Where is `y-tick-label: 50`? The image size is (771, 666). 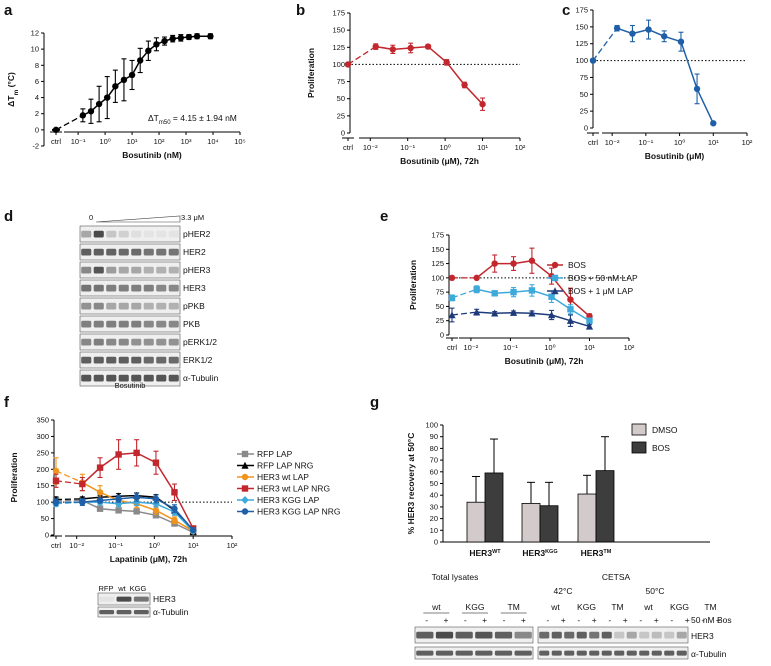 y-tick-label: 50 is located at coordinates (434, 483).